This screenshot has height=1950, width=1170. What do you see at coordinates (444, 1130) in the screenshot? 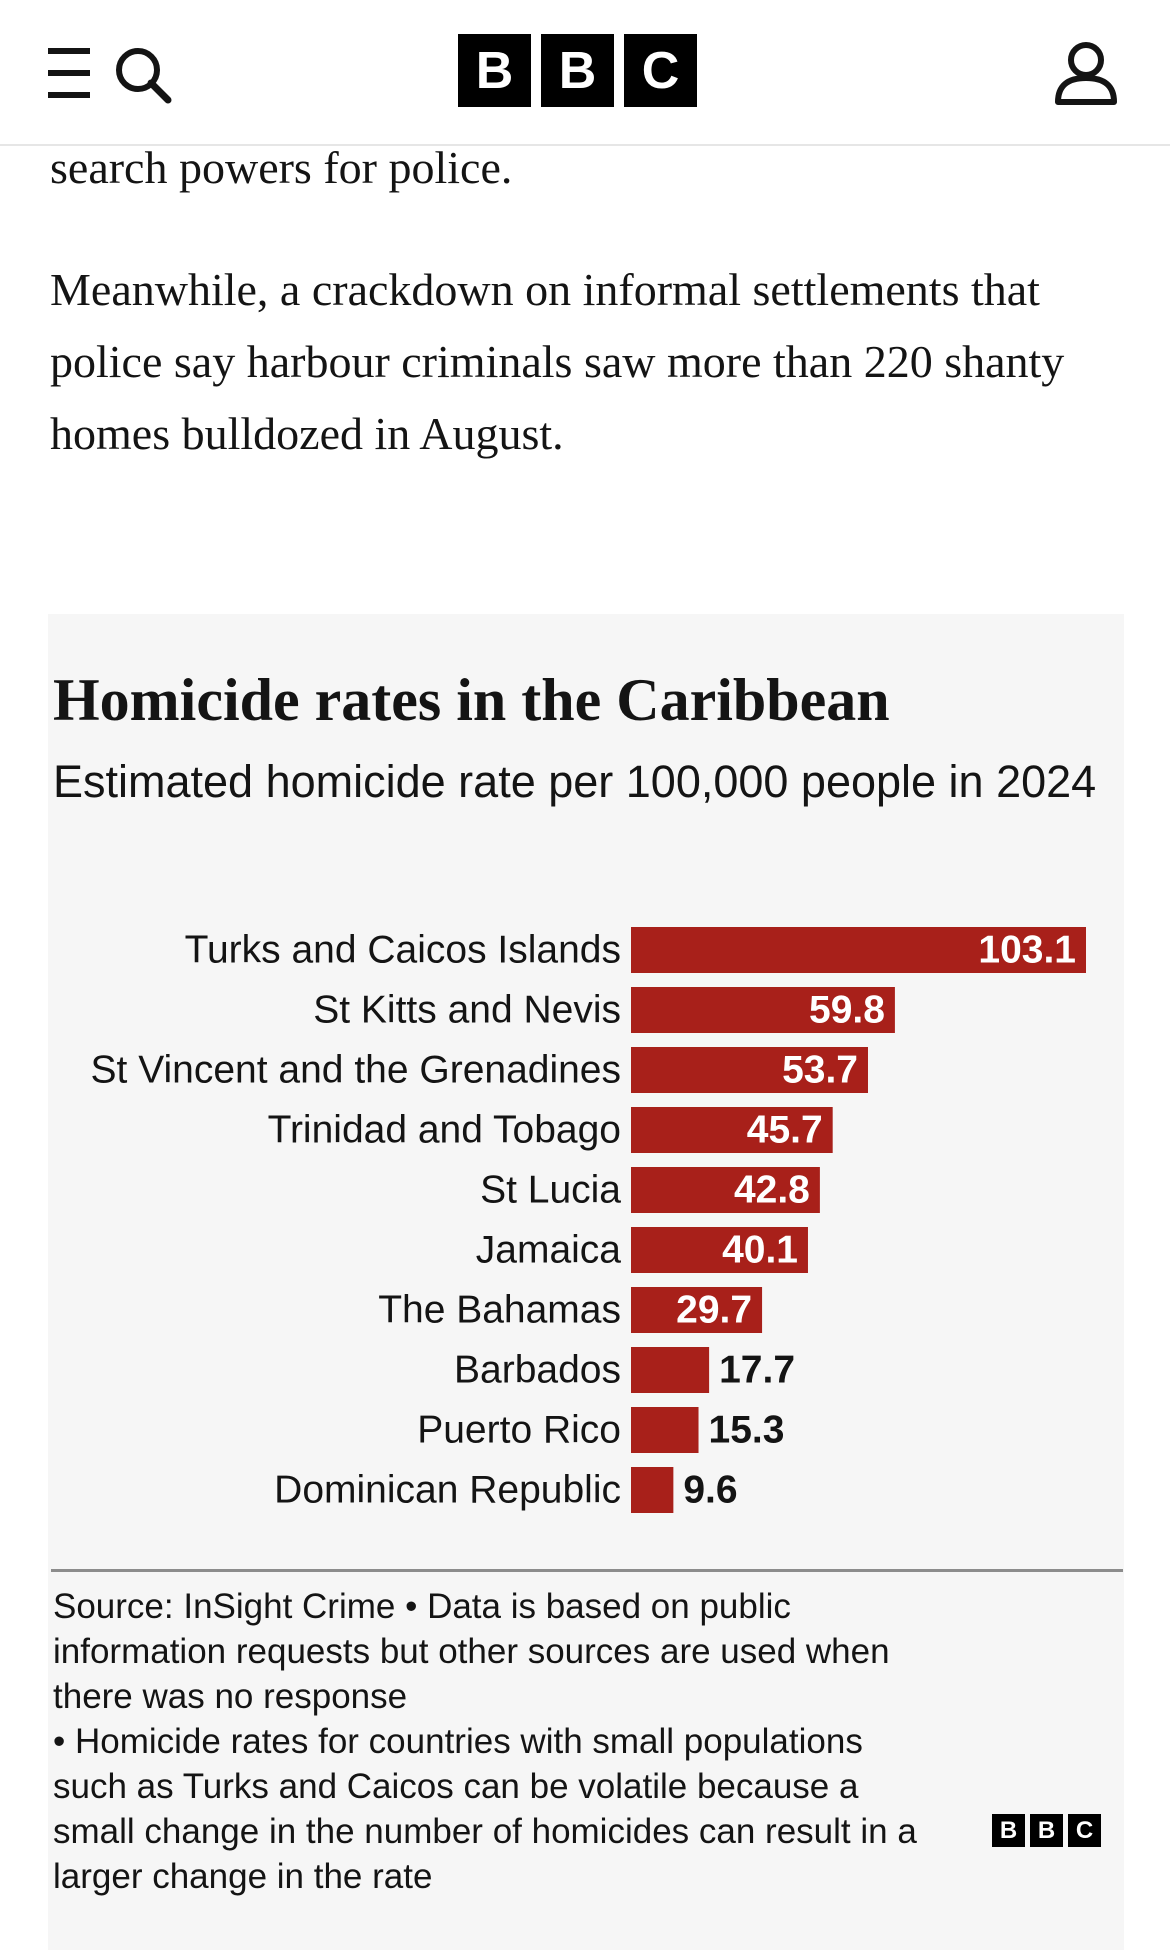
I see `bar-category-label: Trinidad and Tobago` at bounding box center [444, 1130].